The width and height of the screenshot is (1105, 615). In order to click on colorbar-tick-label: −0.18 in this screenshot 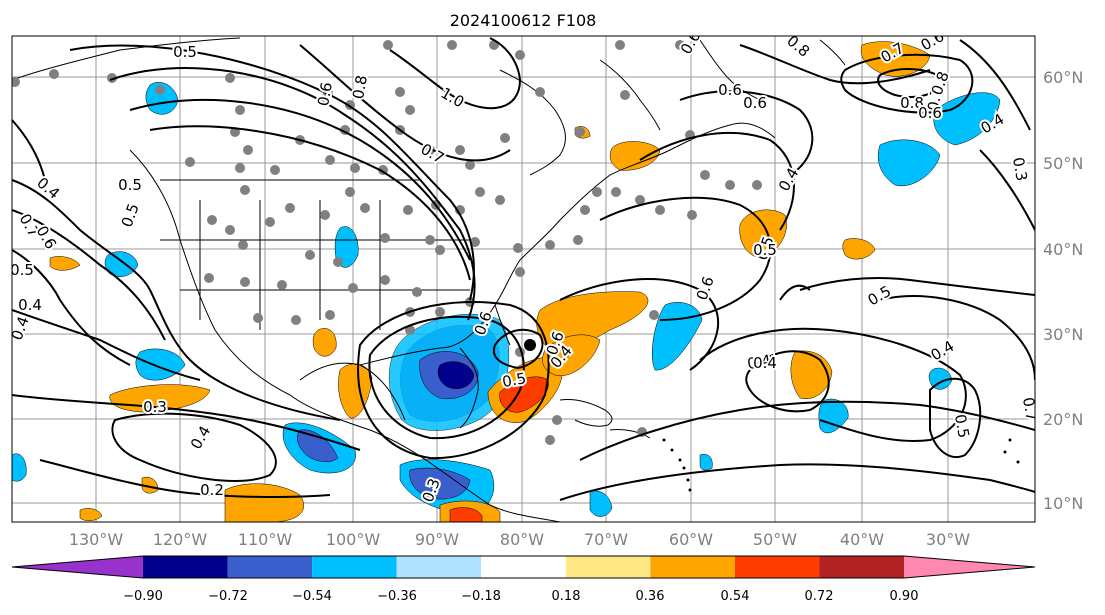, I will do `click(481, 596)`.